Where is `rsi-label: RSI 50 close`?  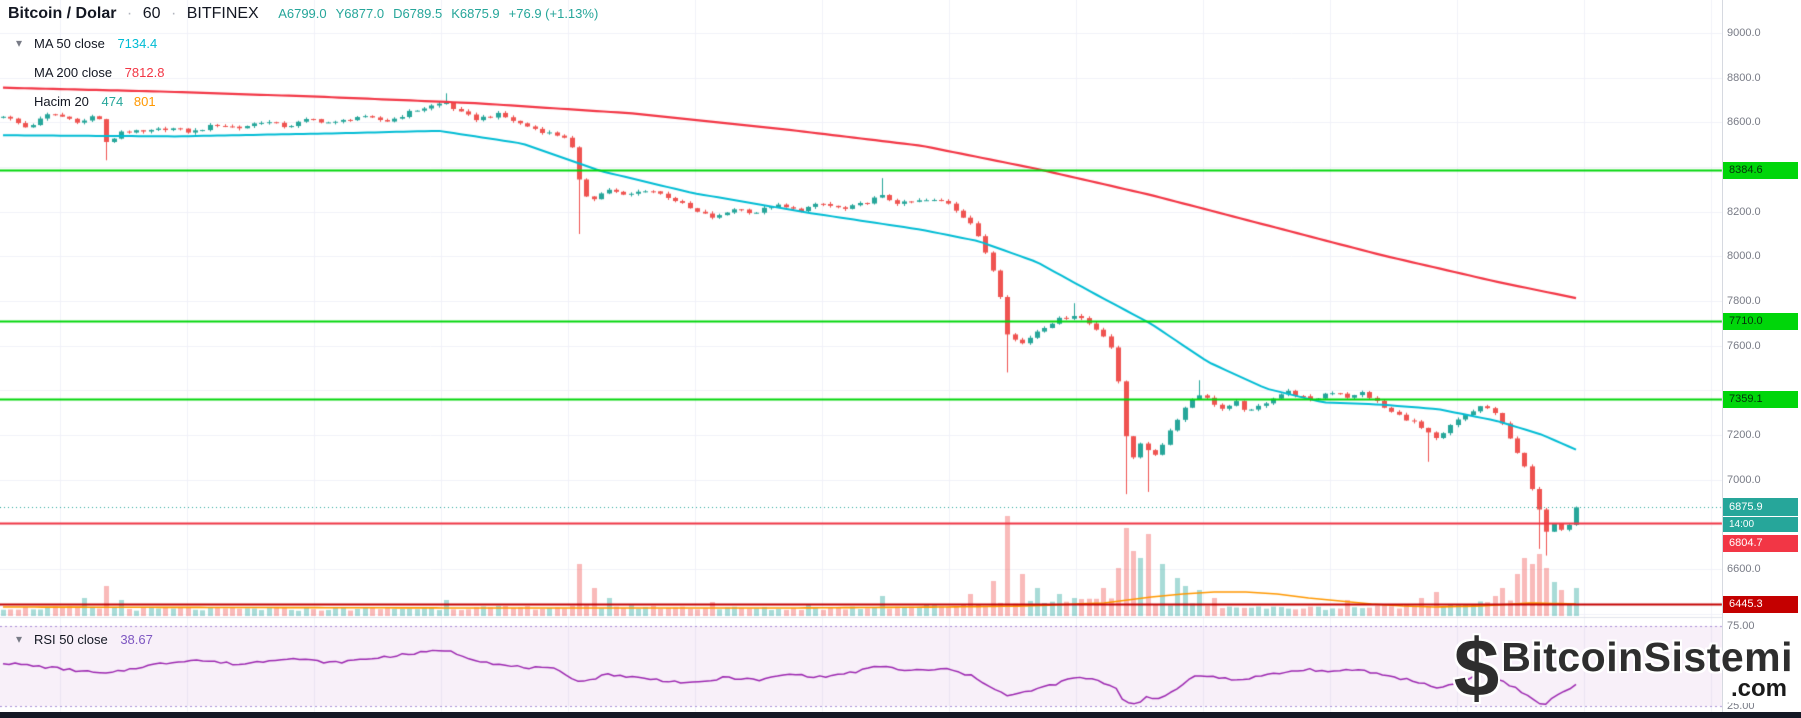
rsi-label: RSI 50 close is located at coordinates (71, 639).